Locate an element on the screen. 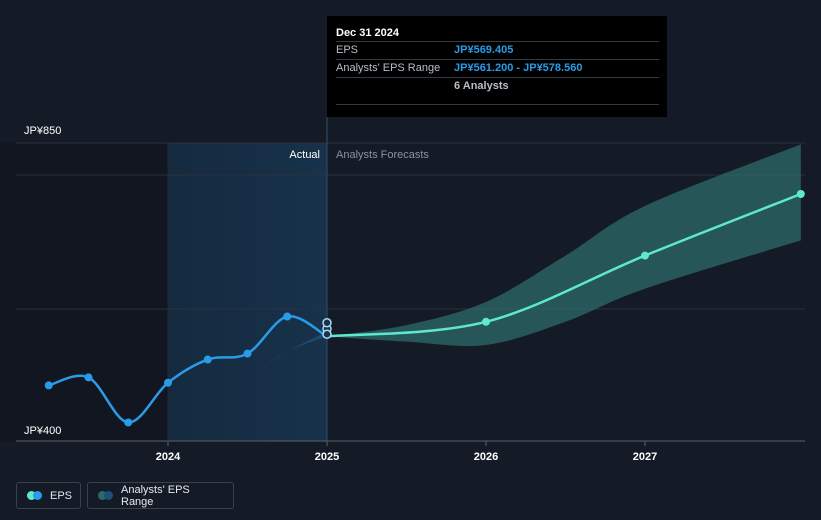 This screenshot has height=520, width=821. range-legend-icon is located at coordinates (105, 495).